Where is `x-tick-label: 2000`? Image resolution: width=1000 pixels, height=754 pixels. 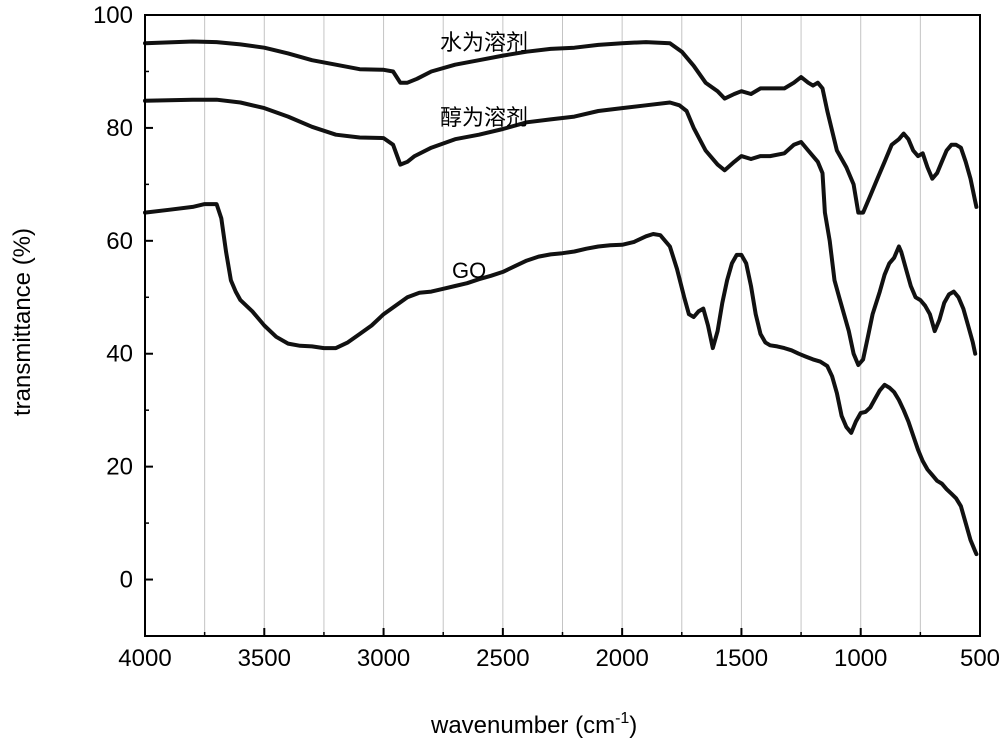 x-tick-label: 2000 is located at coordinates (621, 658).